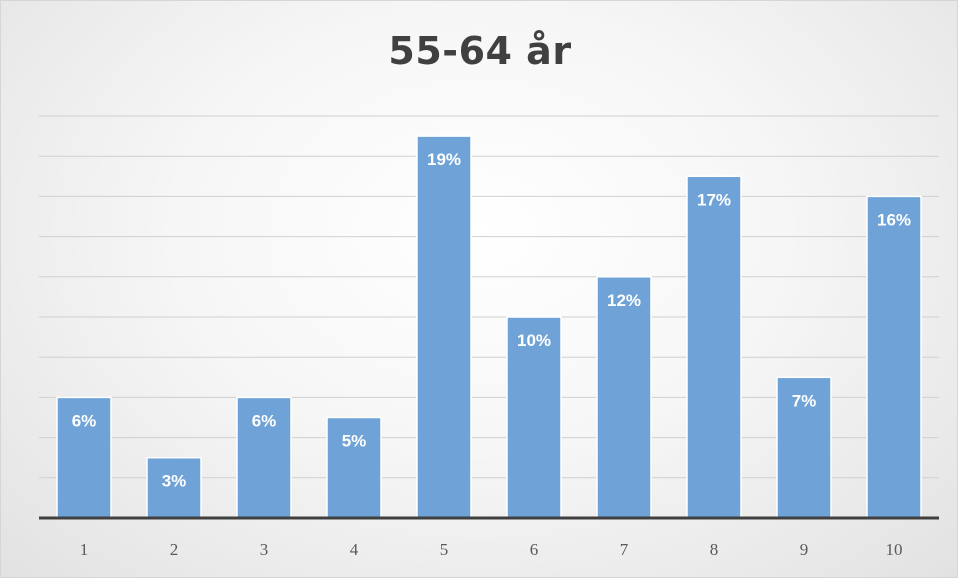 The image size is (958, 579). I want to click on data-label-3: 6%, so click(264, 420).